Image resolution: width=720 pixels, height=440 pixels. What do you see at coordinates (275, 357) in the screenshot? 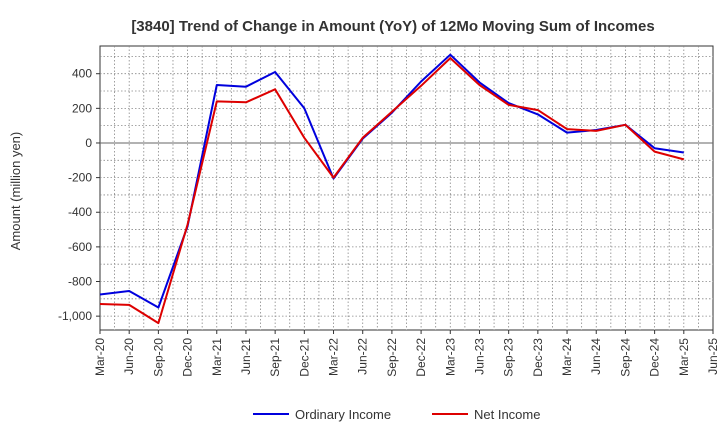
I see `x-tick-label: Sep-21` at bounding box center [275, 357].